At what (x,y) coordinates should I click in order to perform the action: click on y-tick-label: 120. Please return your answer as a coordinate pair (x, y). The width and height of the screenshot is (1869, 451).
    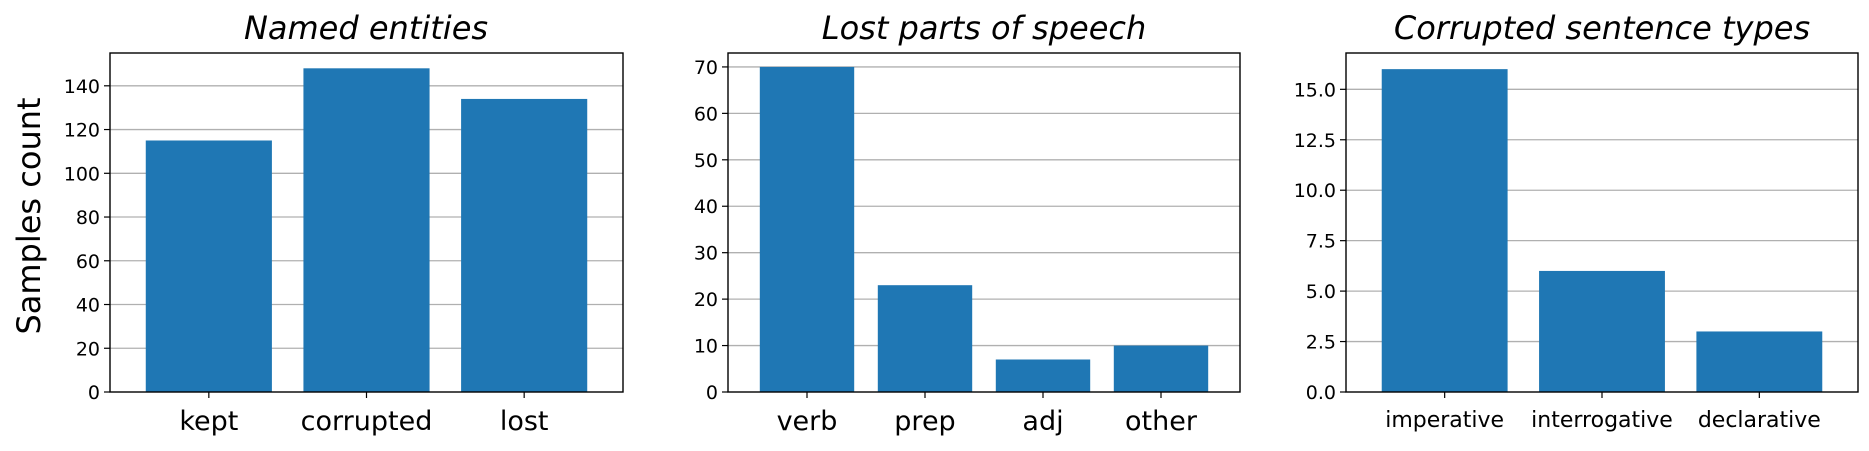
    Looking at the image, I should click on (82, 131).